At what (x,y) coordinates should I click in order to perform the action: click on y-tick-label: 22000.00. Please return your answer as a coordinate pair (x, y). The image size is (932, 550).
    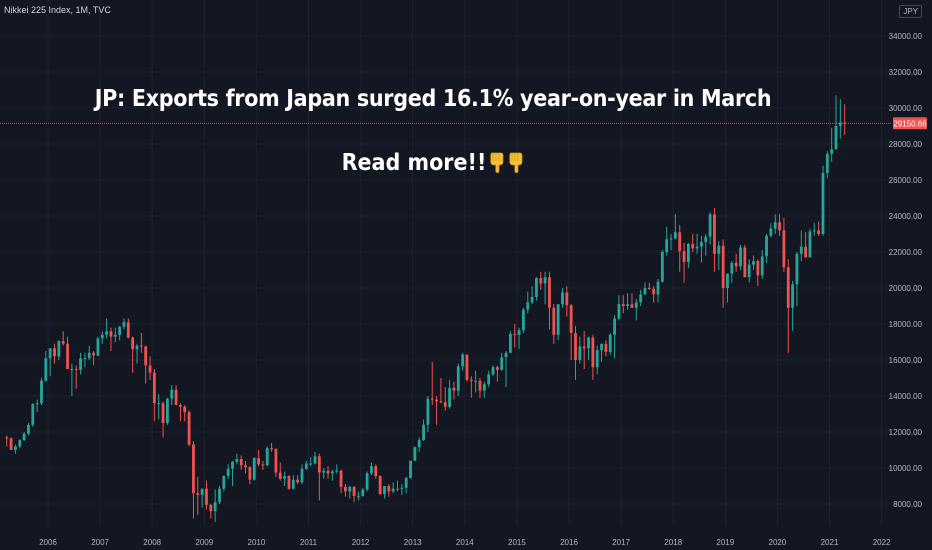
    Looking at the image, I should click on (906, 252).